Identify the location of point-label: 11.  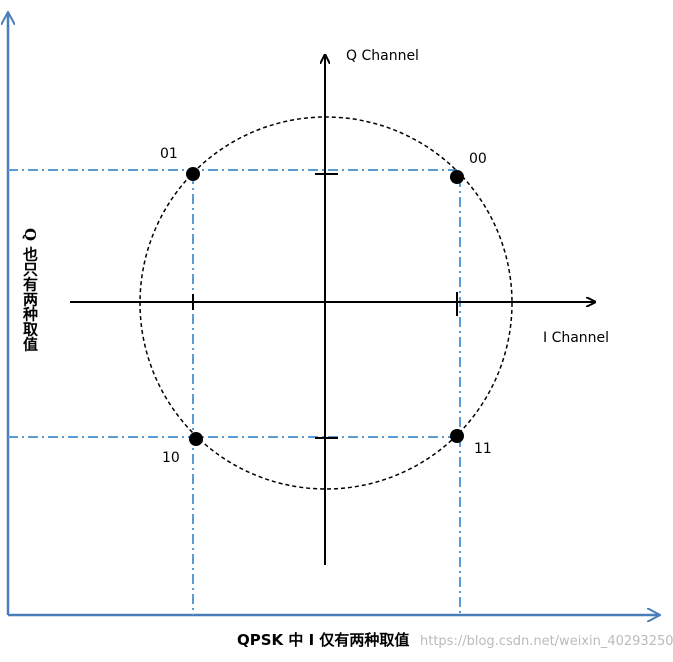
(483, 449).